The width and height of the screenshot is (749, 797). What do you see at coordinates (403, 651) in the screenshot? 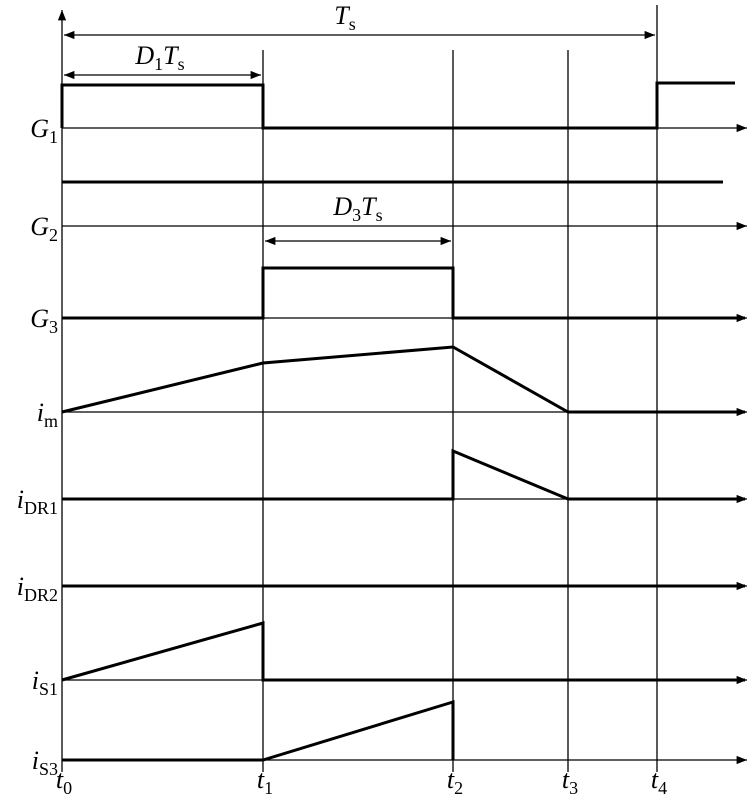
I see `is1-wave` at bounding box center [403, 651].